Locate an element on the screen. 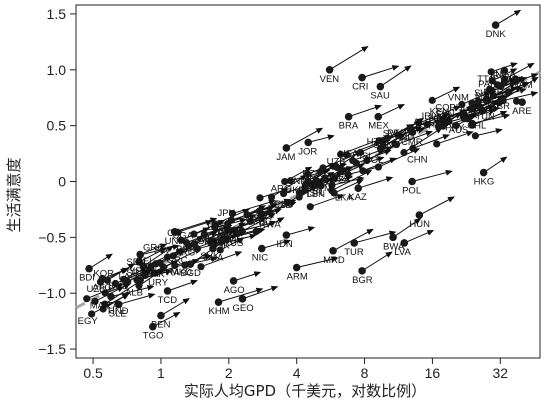  x-tick-label: 16 is located at coordinates (433, 373).